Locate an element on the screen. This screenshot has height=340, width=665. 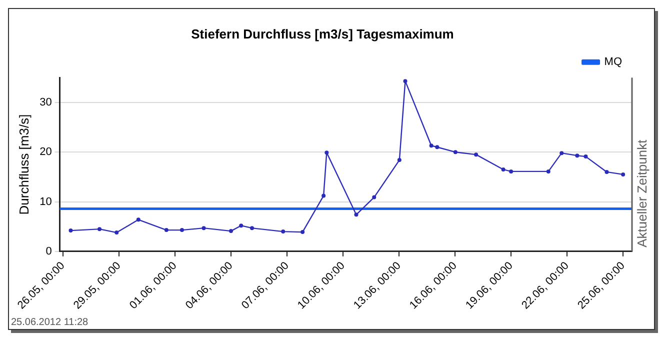
y-tick-label: 20 is located at coordinates (46, 152).